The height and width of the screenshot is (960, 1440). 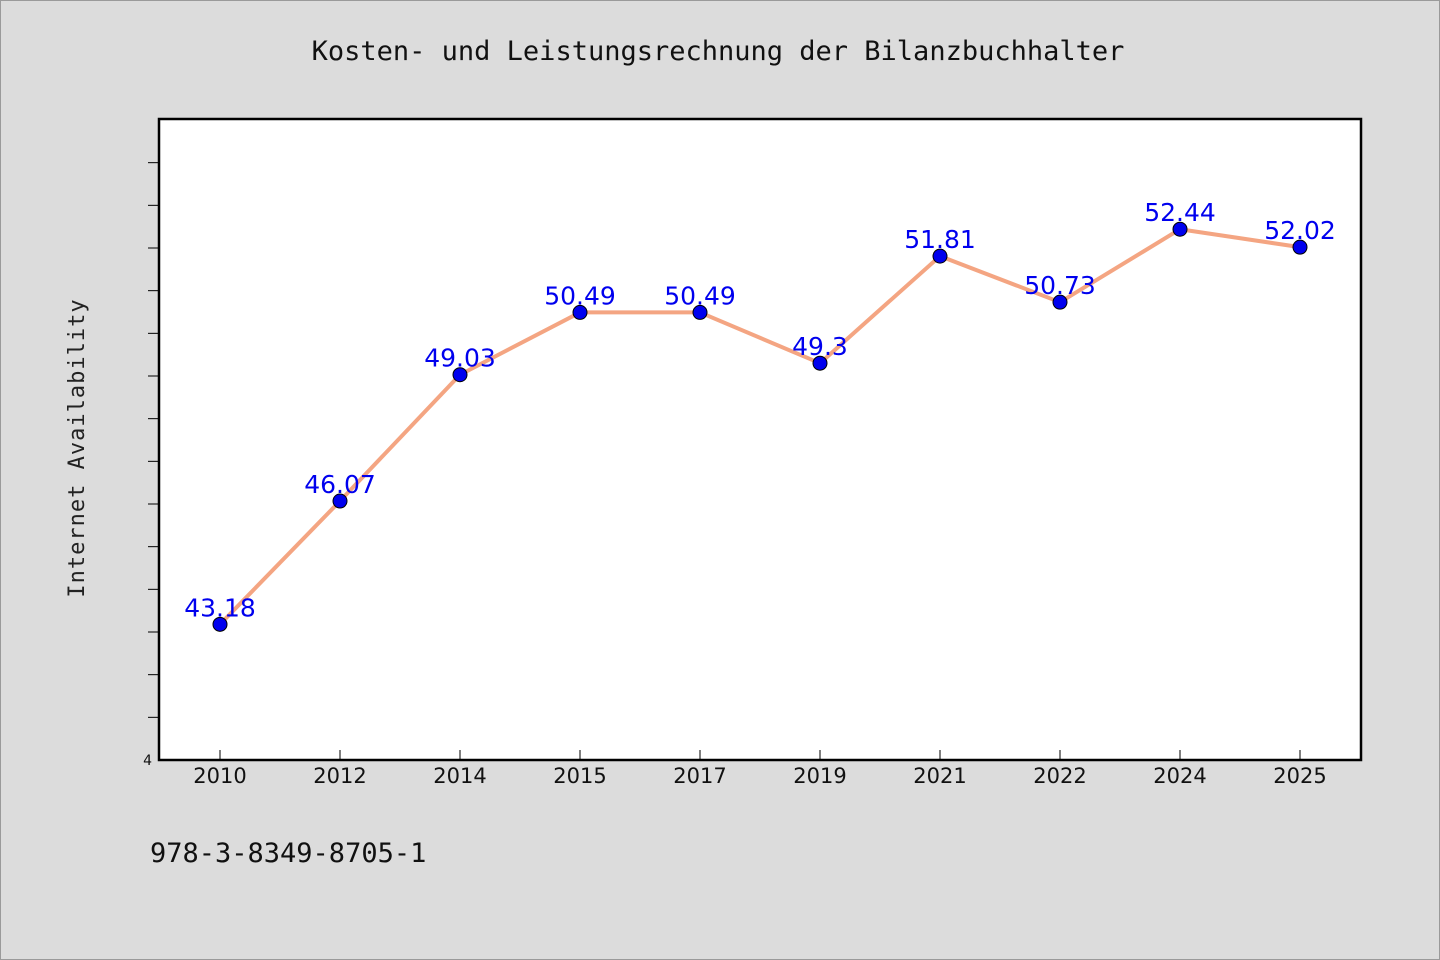 I want to click on x-tick-label: 2010, so click(x=219, y=776).